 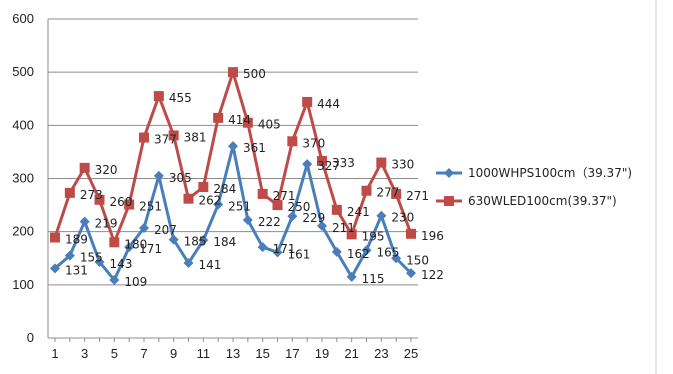 What do you see at coordinates (381, 353) in the screenshot?
I see `x-tick-label-11: 23` at bounding box center [381, 353].